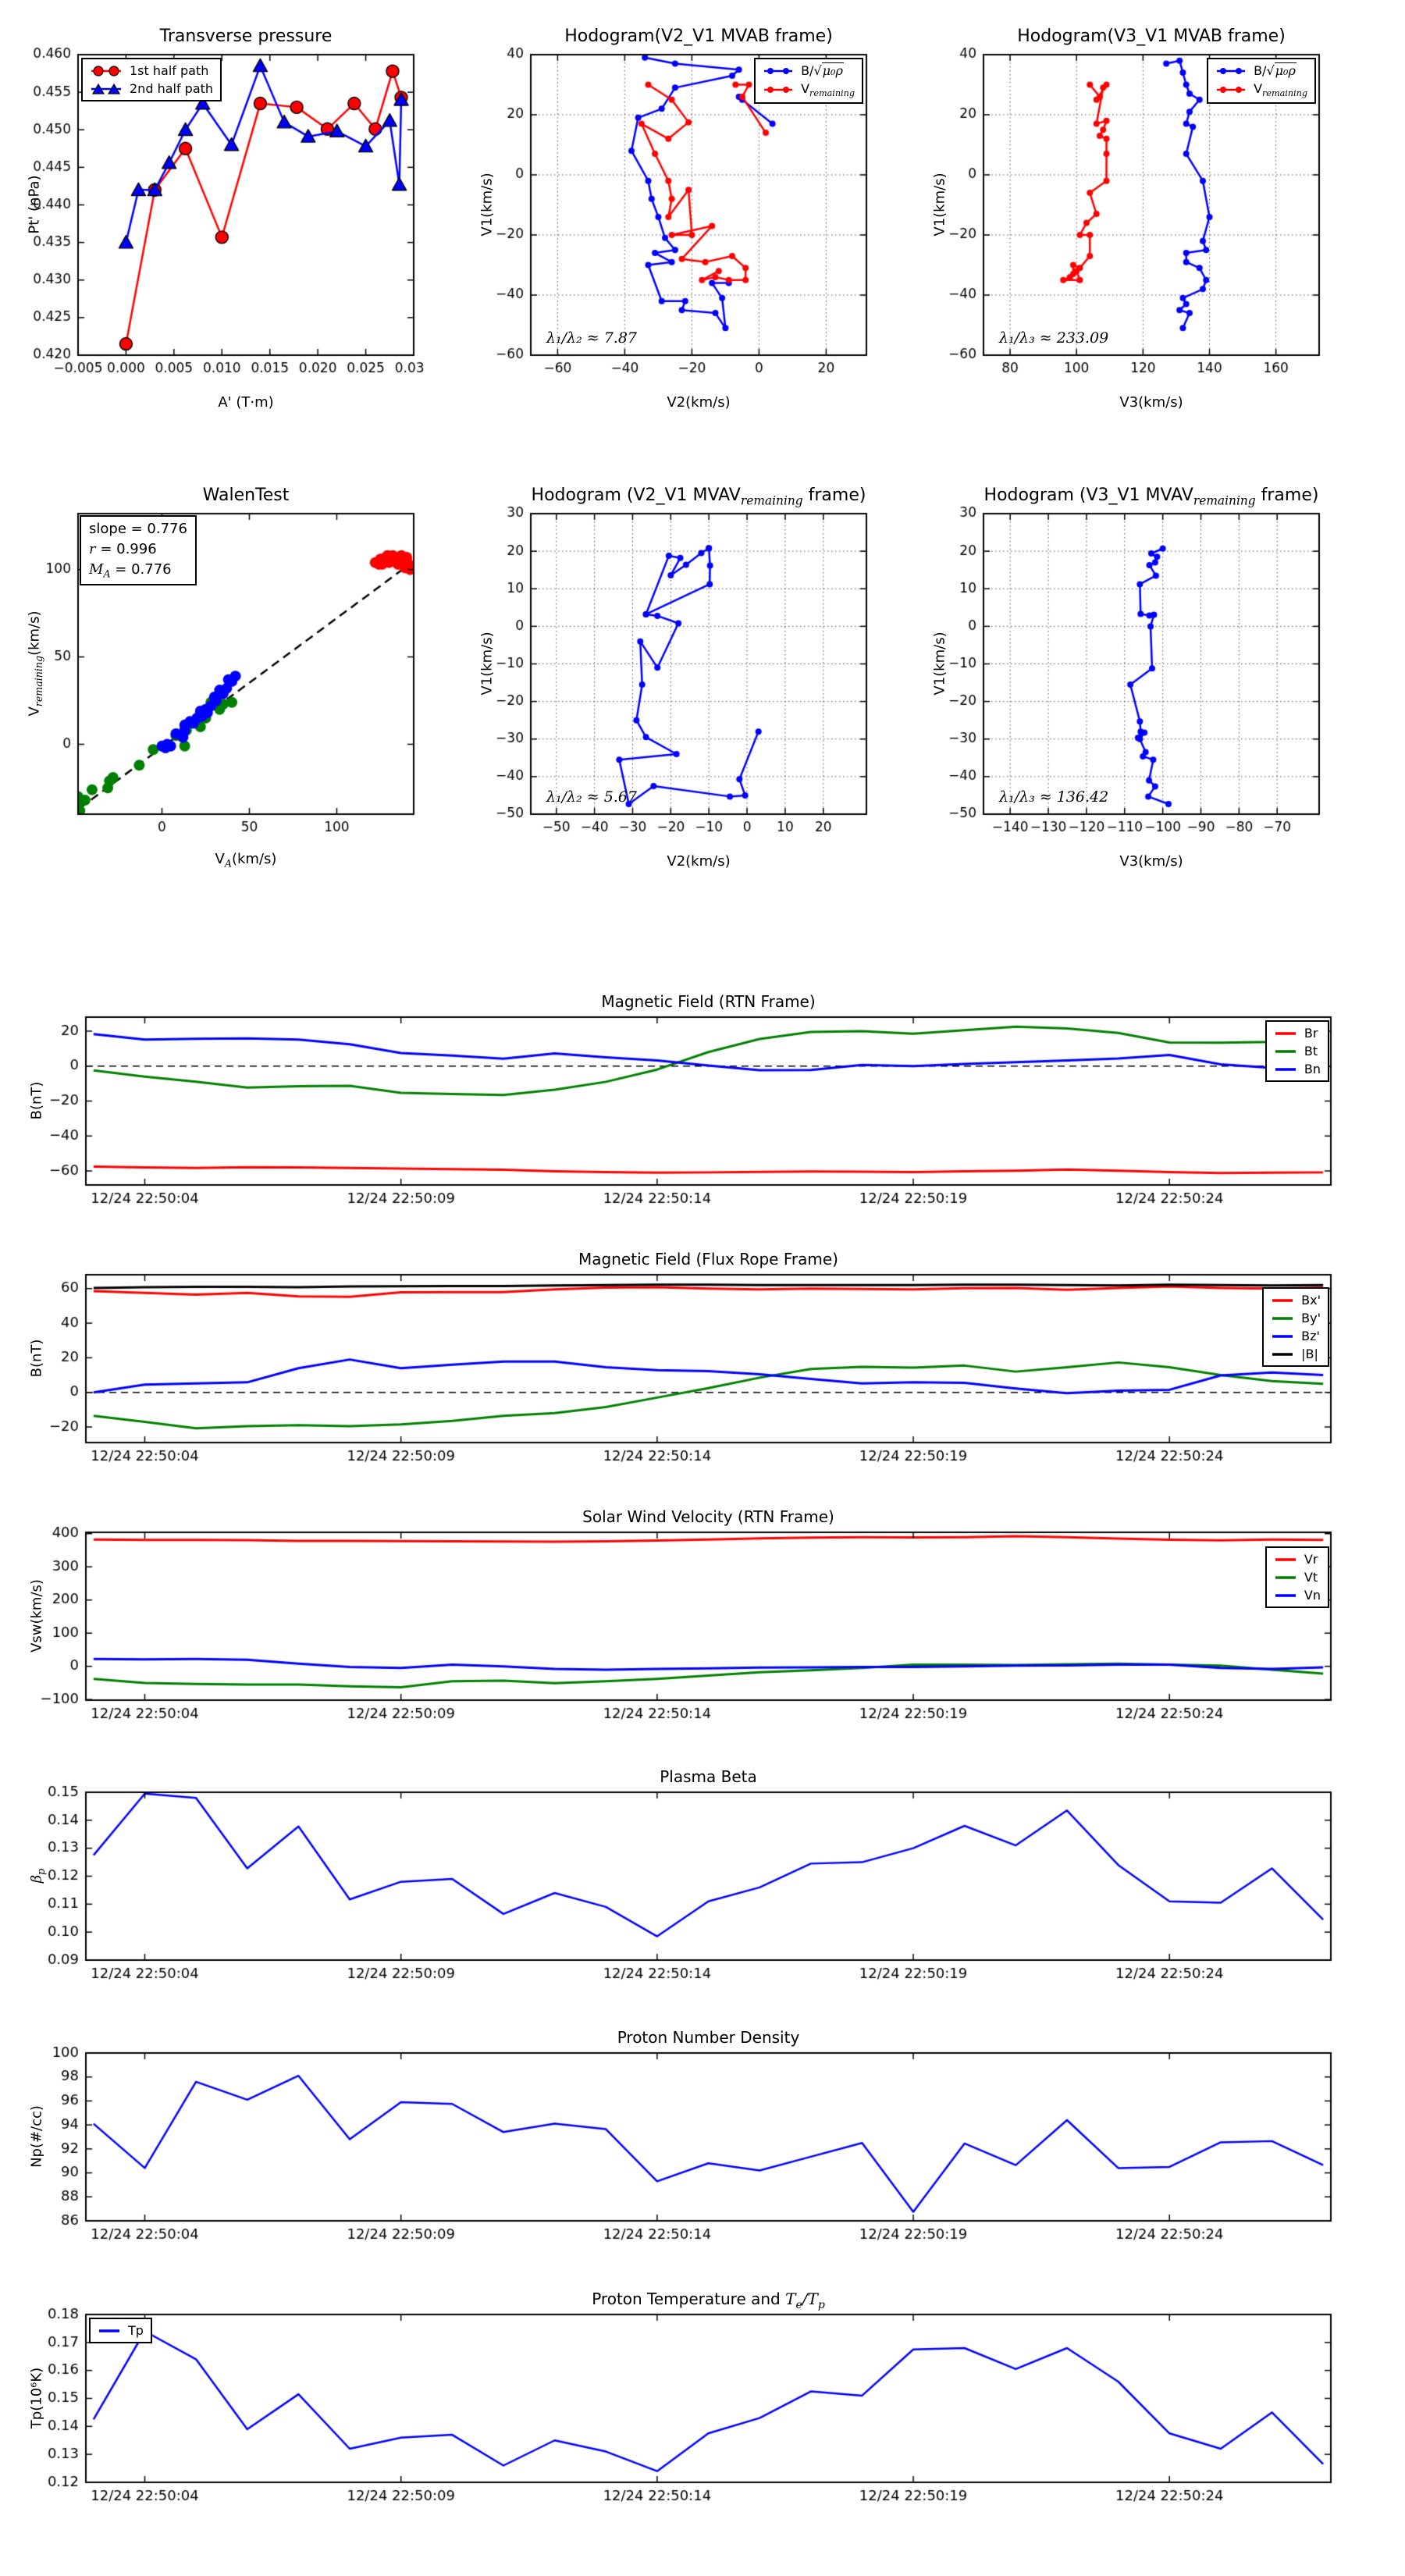 The height and width of the screenshot is (2576, 1405). Describe the element at coordinates (36, 663) in the screenshot. I see `y-axis-label: Vremaining(km/s)` at that location.